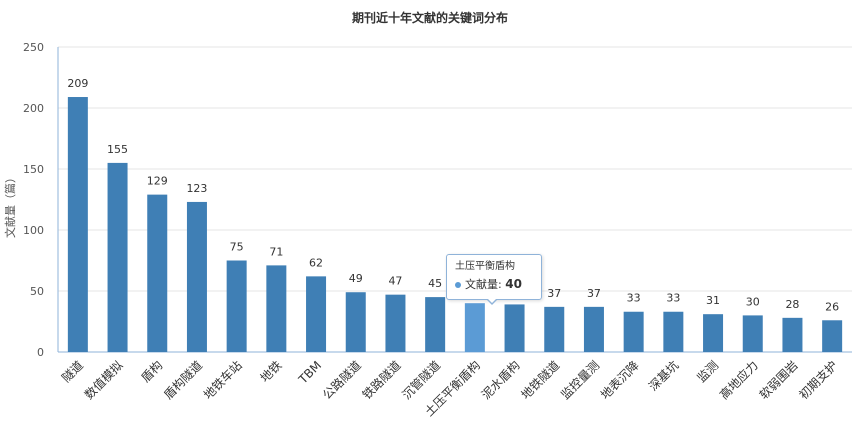  I want to click on x-tick-label: 地铁, so click(271, 371).